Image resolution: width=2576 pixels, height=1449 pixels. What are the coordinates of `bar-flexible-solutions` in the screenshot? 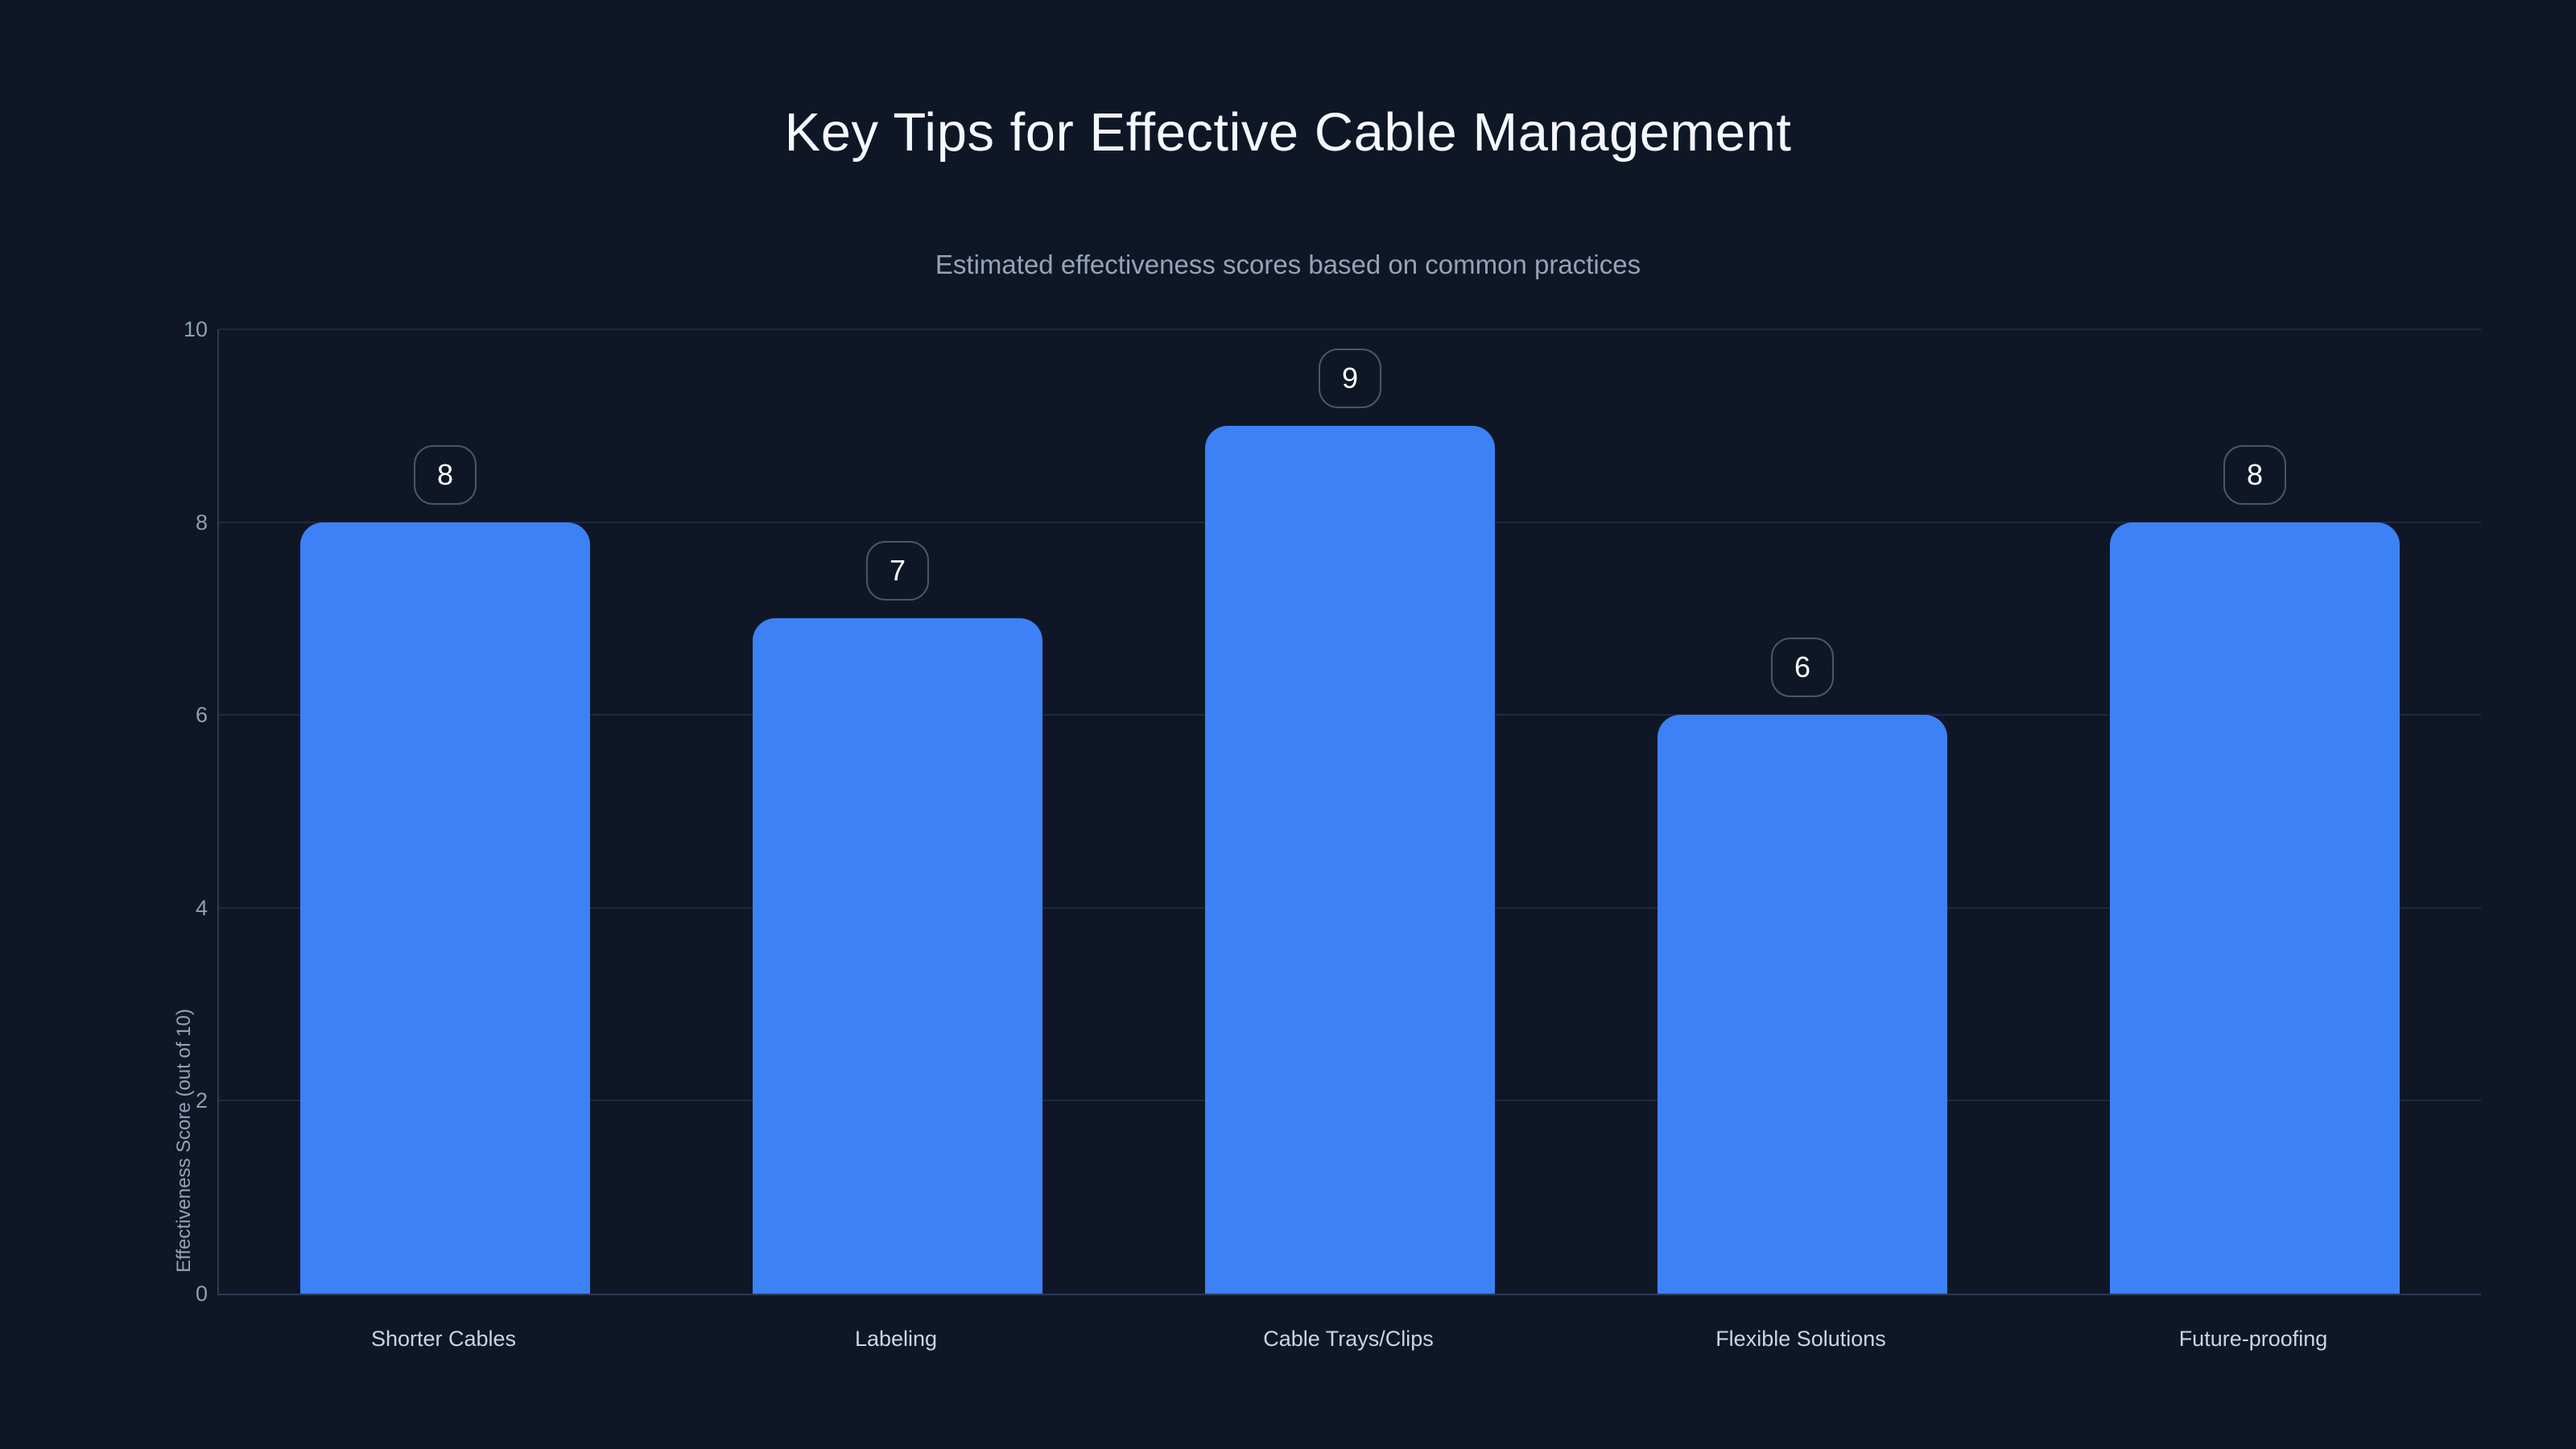 It's located at (1802, 1005).